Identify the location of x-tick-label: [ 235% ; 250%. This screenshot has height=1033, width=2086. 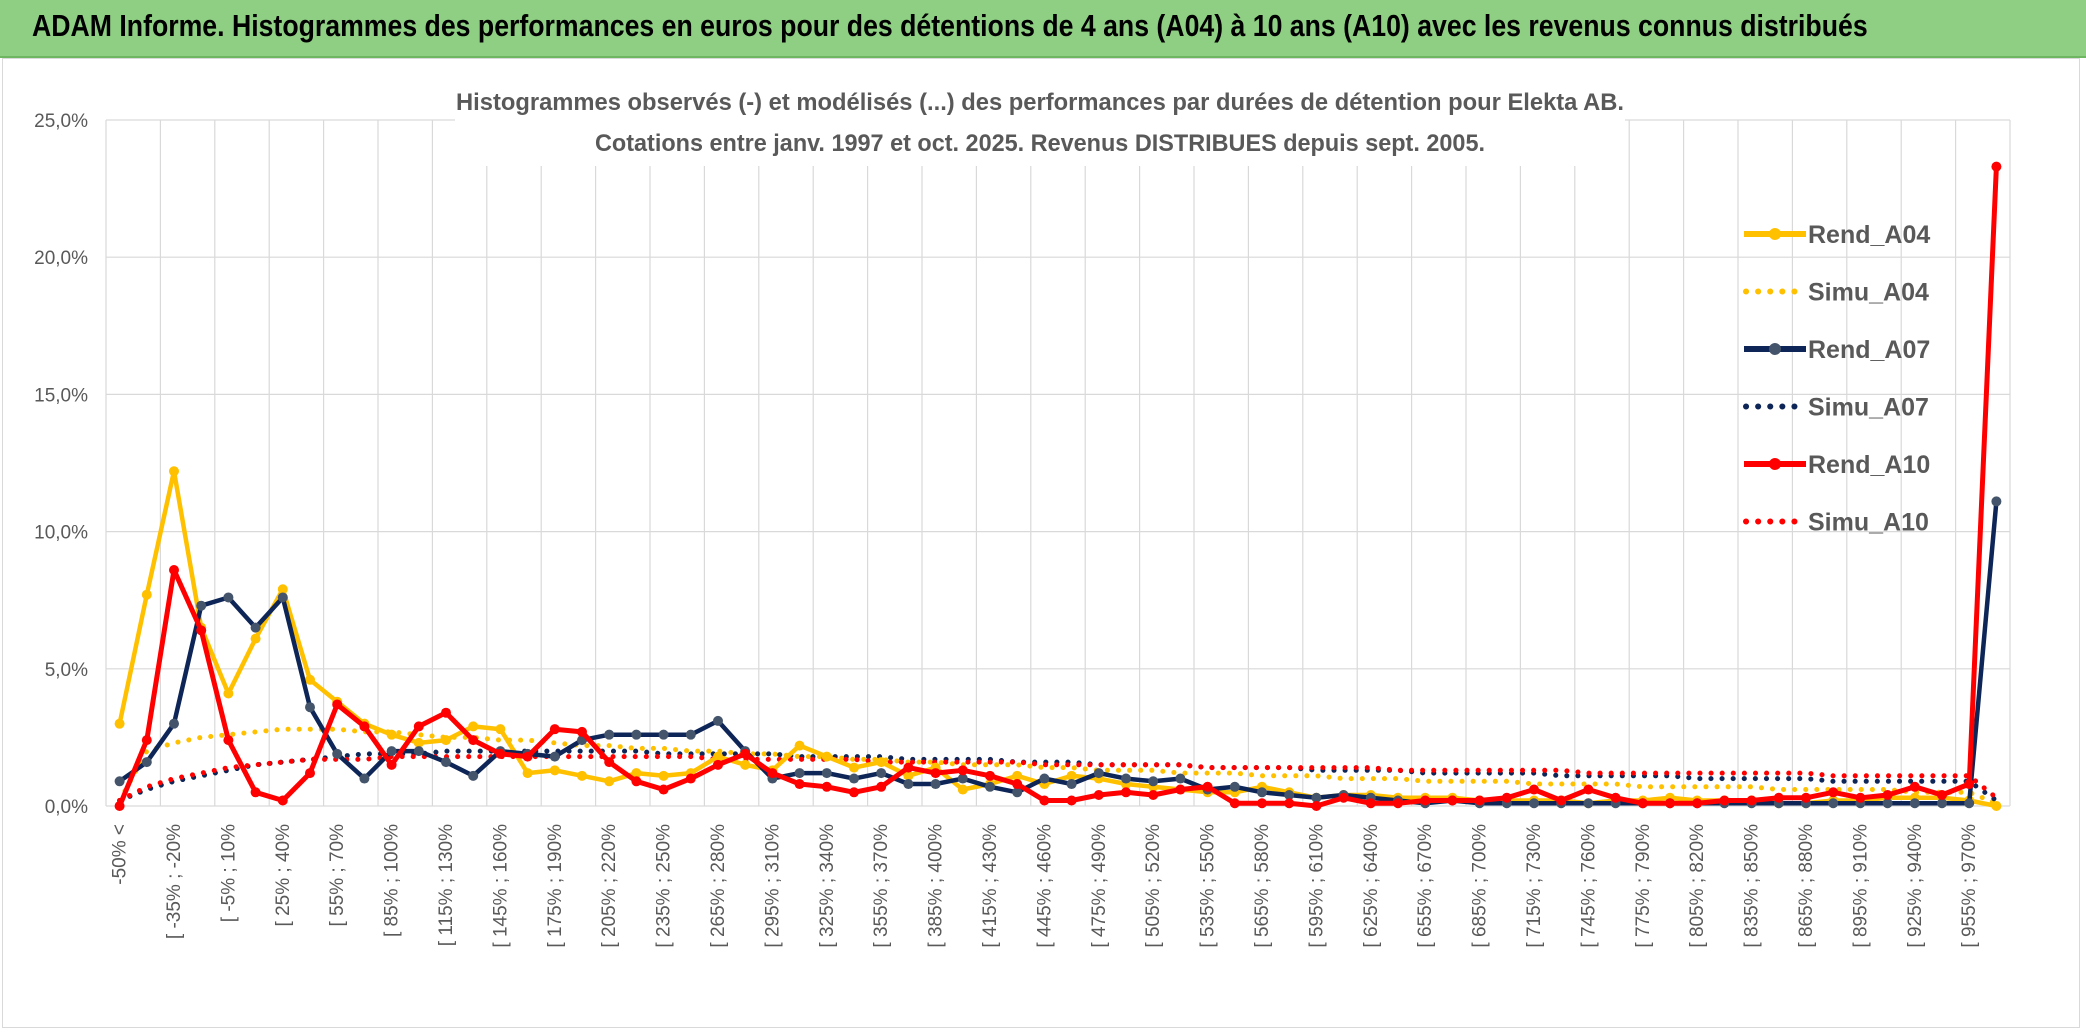
(664, 886).